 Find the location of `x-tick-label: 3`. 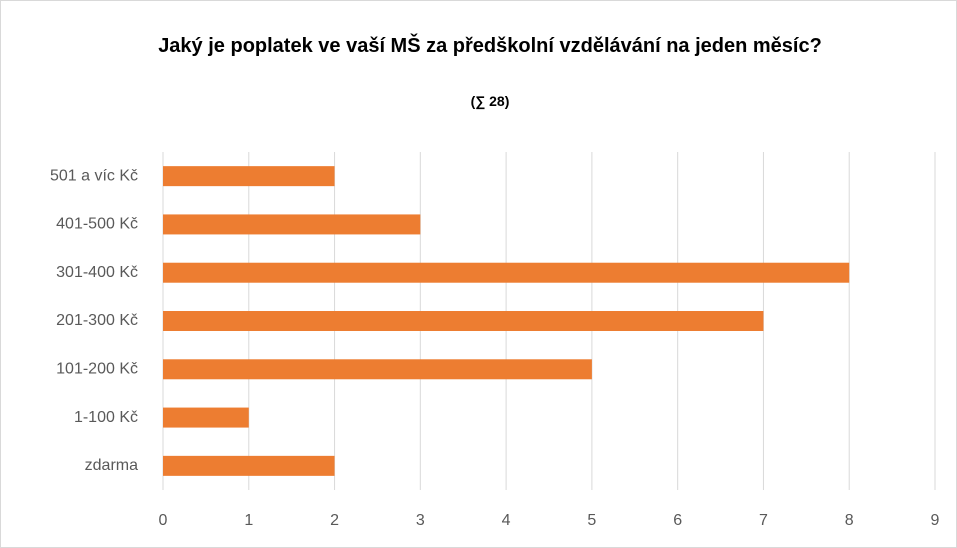

x-tick-label: 3 is located at coordinates (420, 520).